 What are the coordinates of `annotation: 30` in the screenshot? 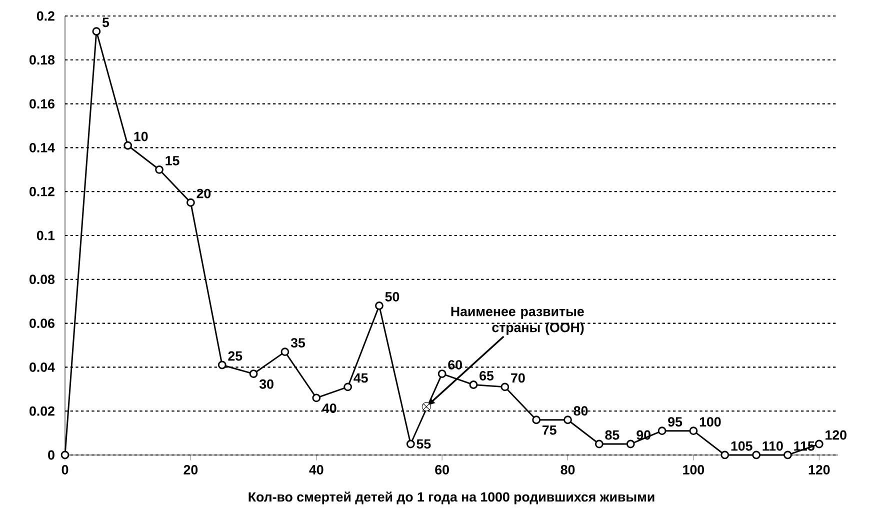 It's located at (266, 384).